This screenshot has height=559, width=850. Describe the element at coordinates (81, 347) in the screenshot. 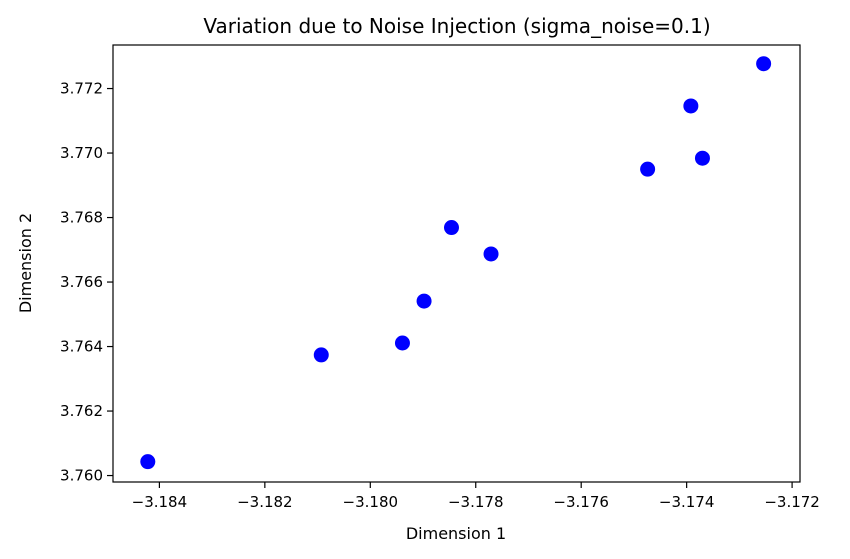

I see `y-tick-label: 3.764` at that location.